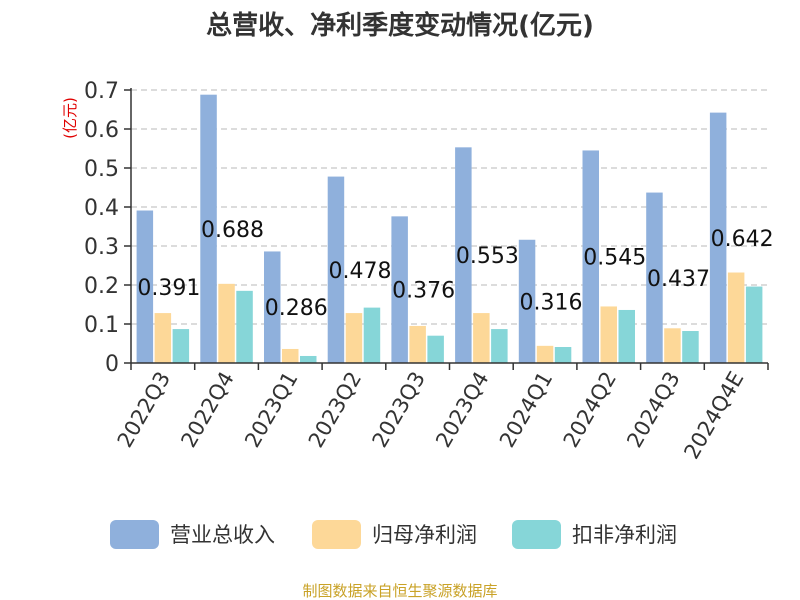 The height and width of the screenshot is (600, 800). I want to click on y-tick-label: 0.1, so click(101, 325).